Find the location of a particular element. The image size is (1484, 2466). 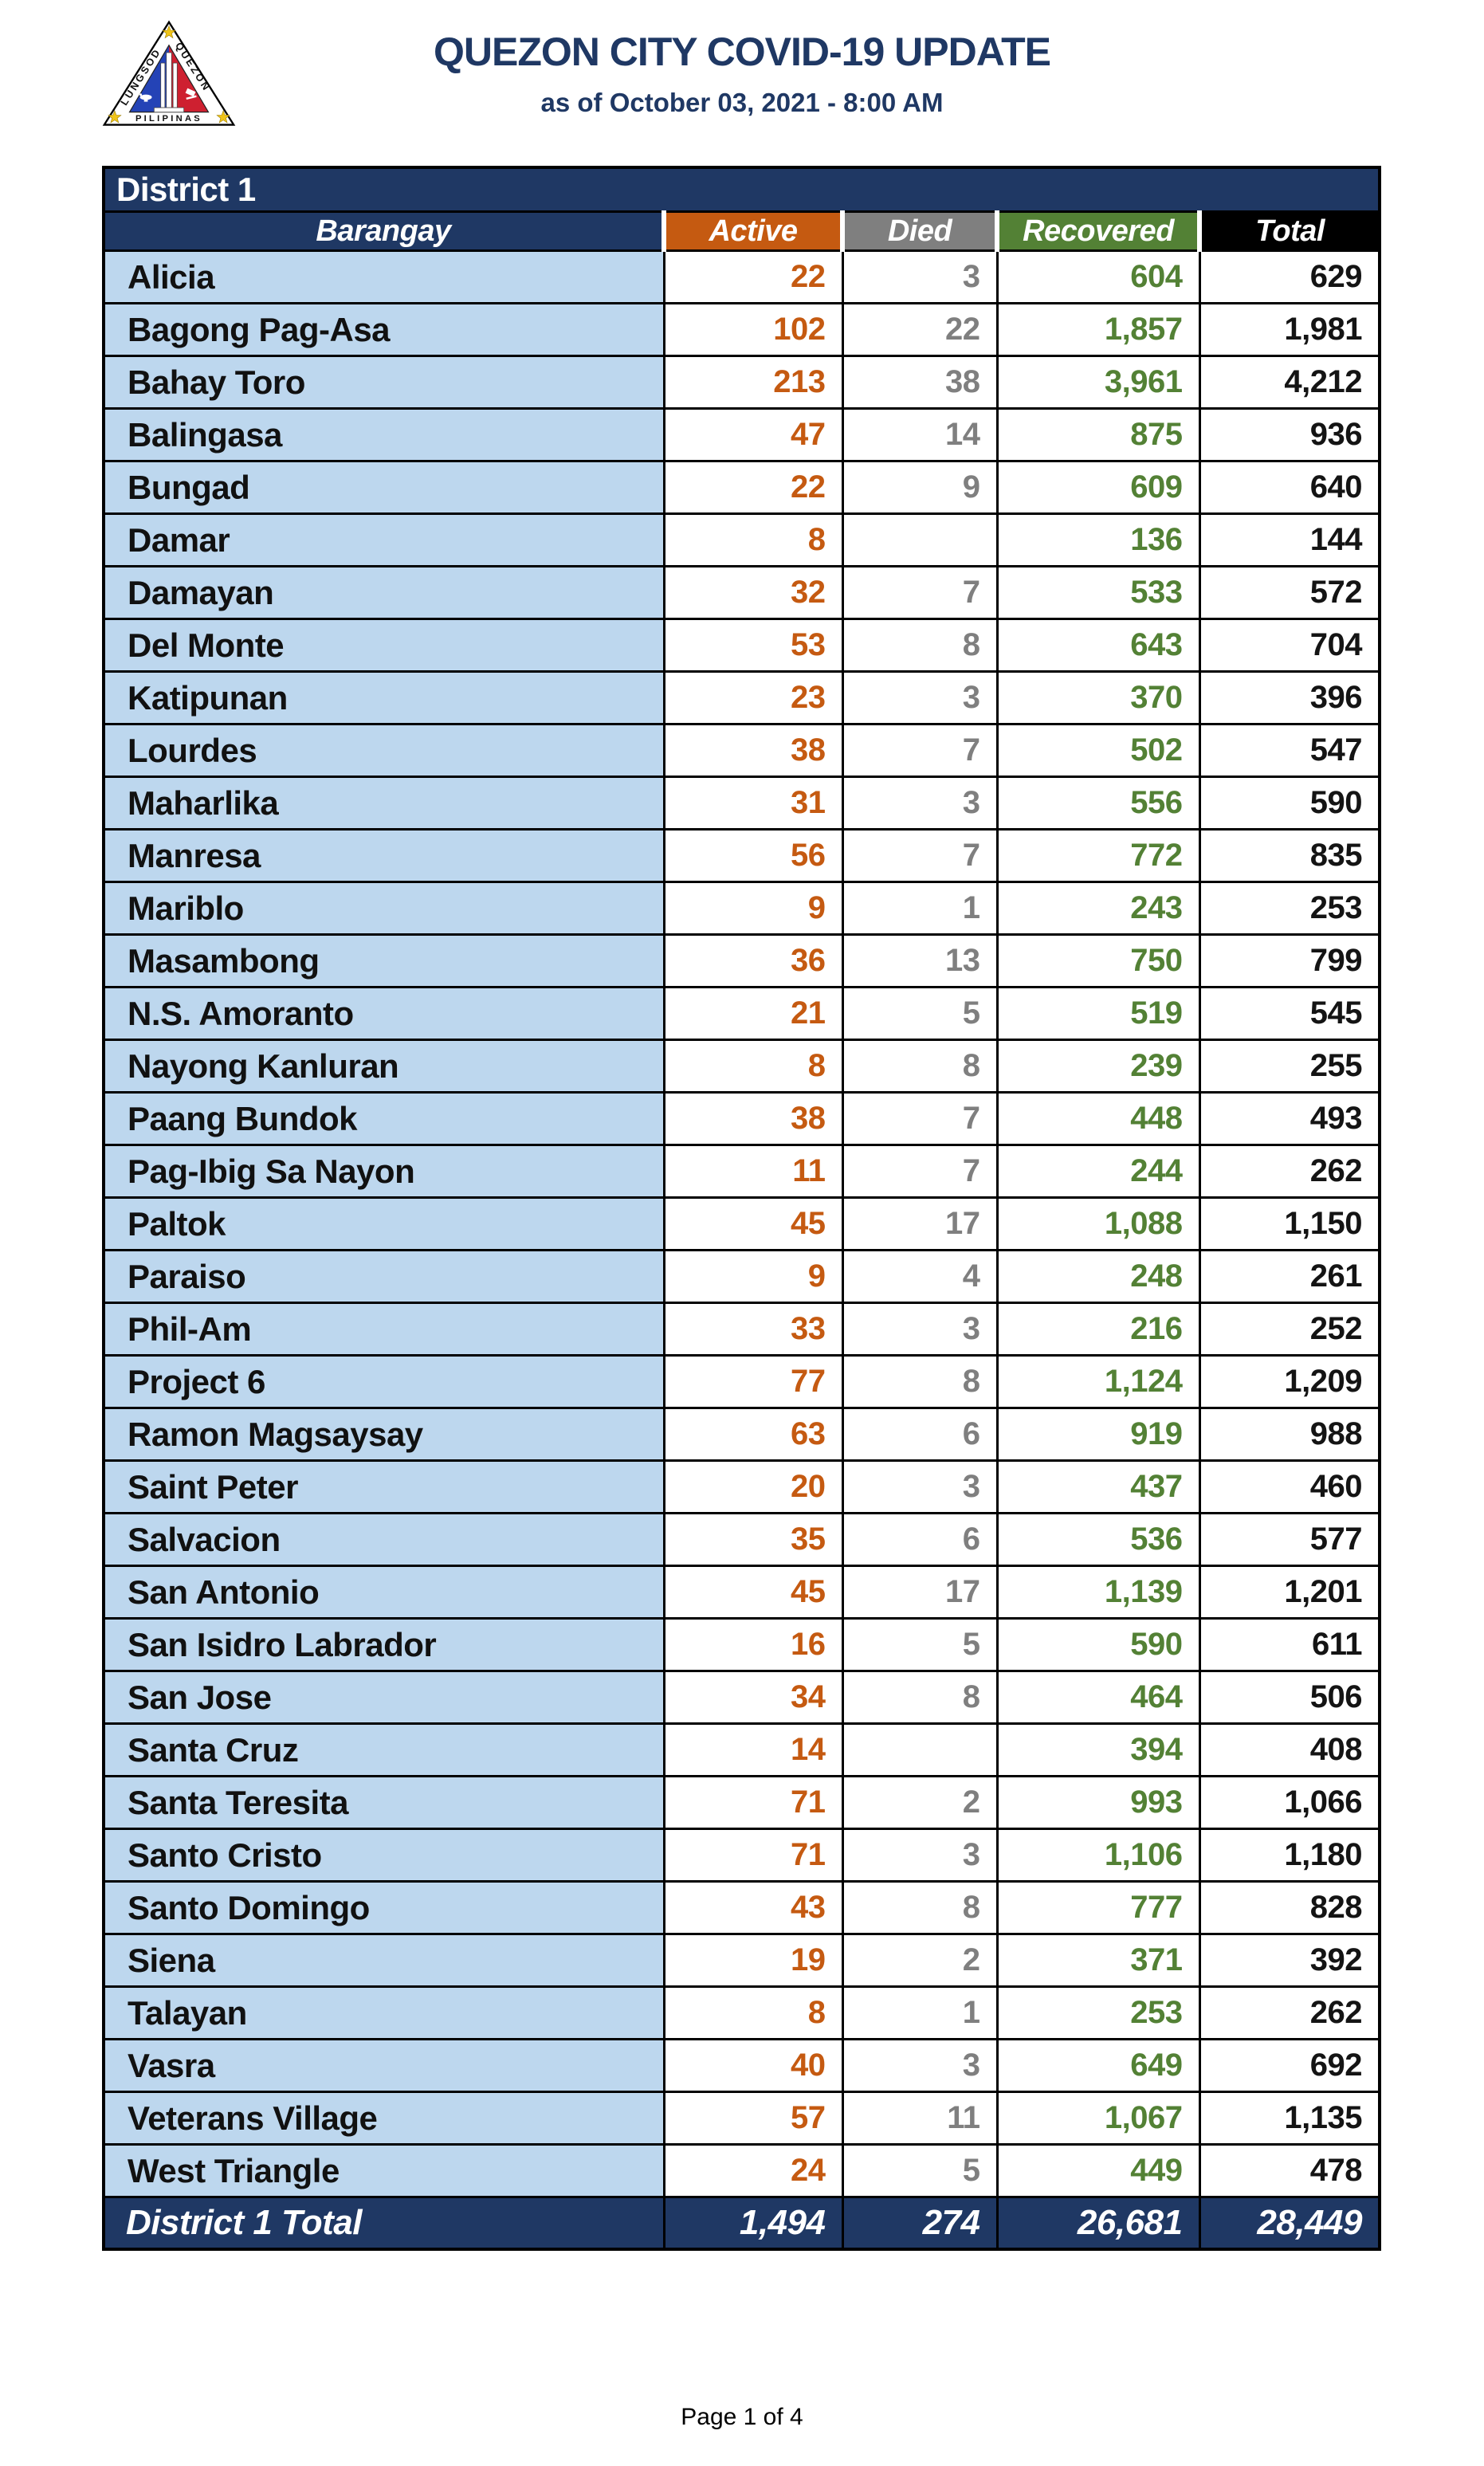

seal-stars is located at coordinates (169, 74).